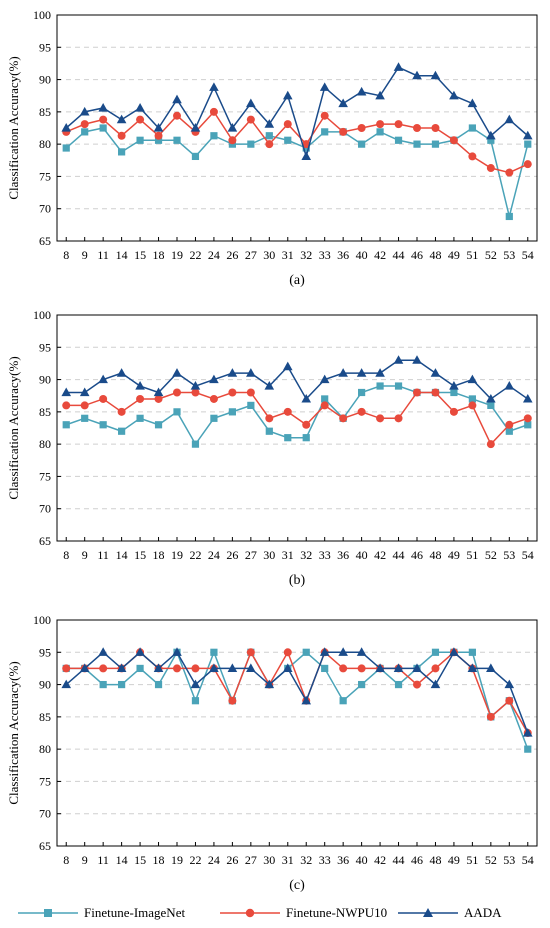  I want to click on x-tick-label: 46, so click(417, 255).